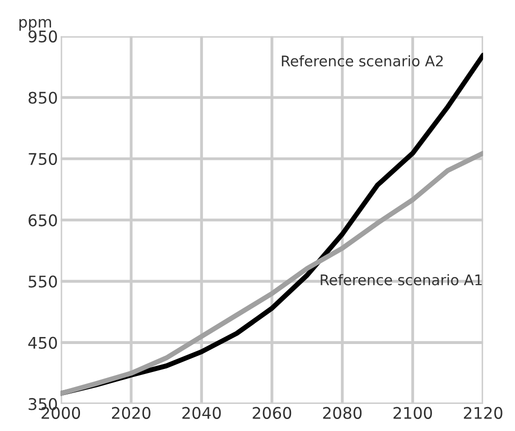 The width and height of the screenshot is (515, 431). I want to click on y-tick-label: 750, so click(42, 159).